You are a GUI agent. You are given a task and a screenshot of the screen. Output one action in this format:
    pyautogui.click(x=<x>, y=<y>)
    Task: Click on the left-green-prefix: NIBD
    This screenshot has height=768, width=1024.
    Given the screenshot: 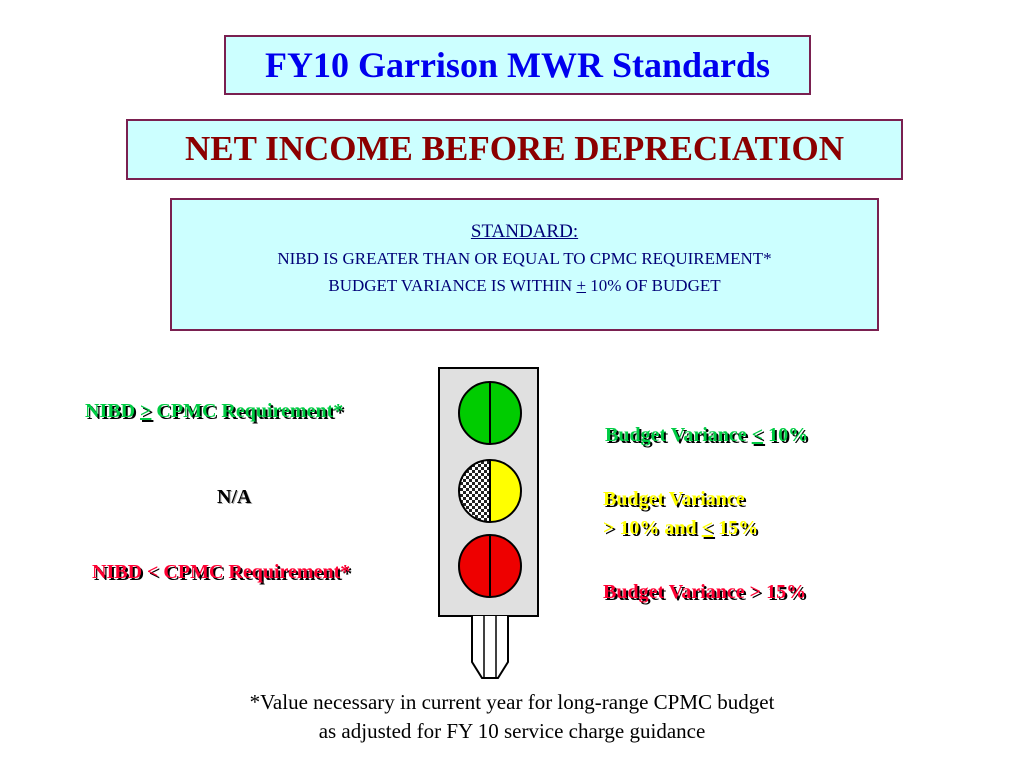 What is the action you would take?
    pyautogui.click(x=113, y=411)
    